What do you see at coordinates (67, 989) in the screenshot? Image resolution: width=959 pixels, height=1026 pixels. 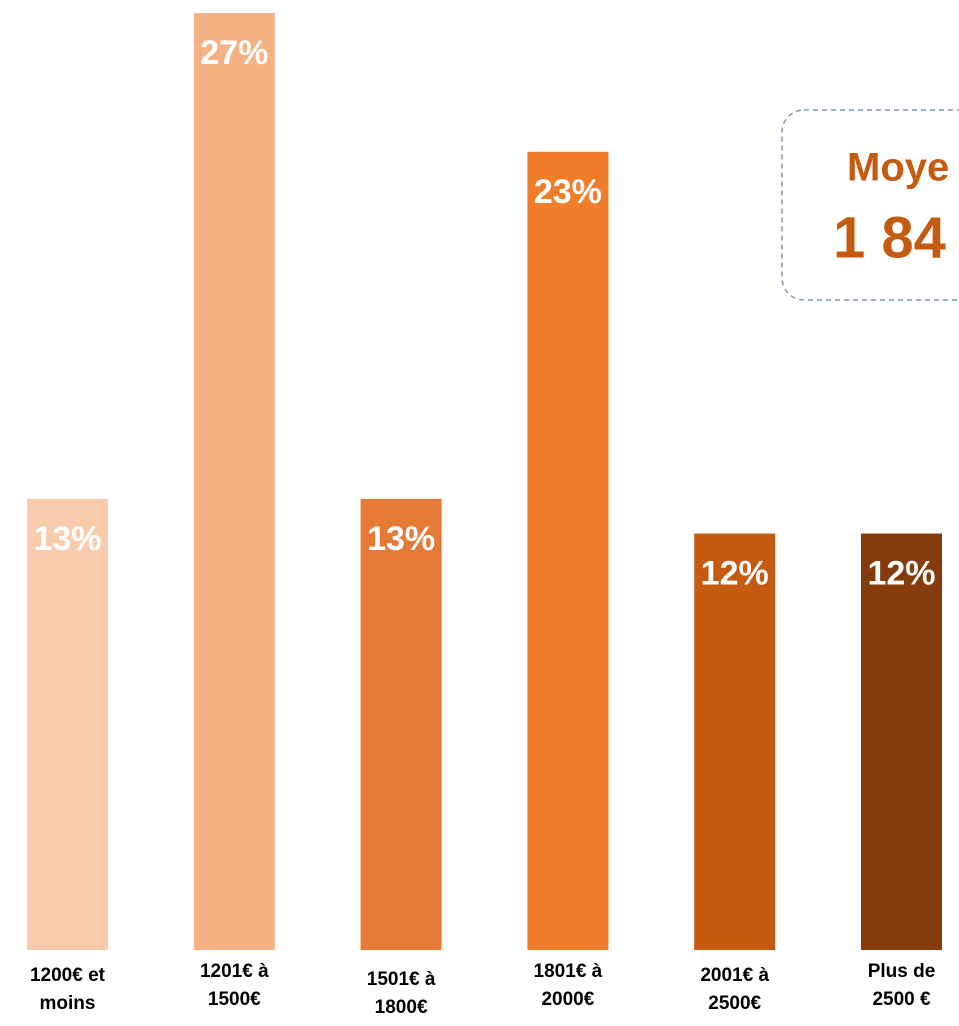 I see `x-tick-label: 1200€ et moins` at bounding box center [67, 989].